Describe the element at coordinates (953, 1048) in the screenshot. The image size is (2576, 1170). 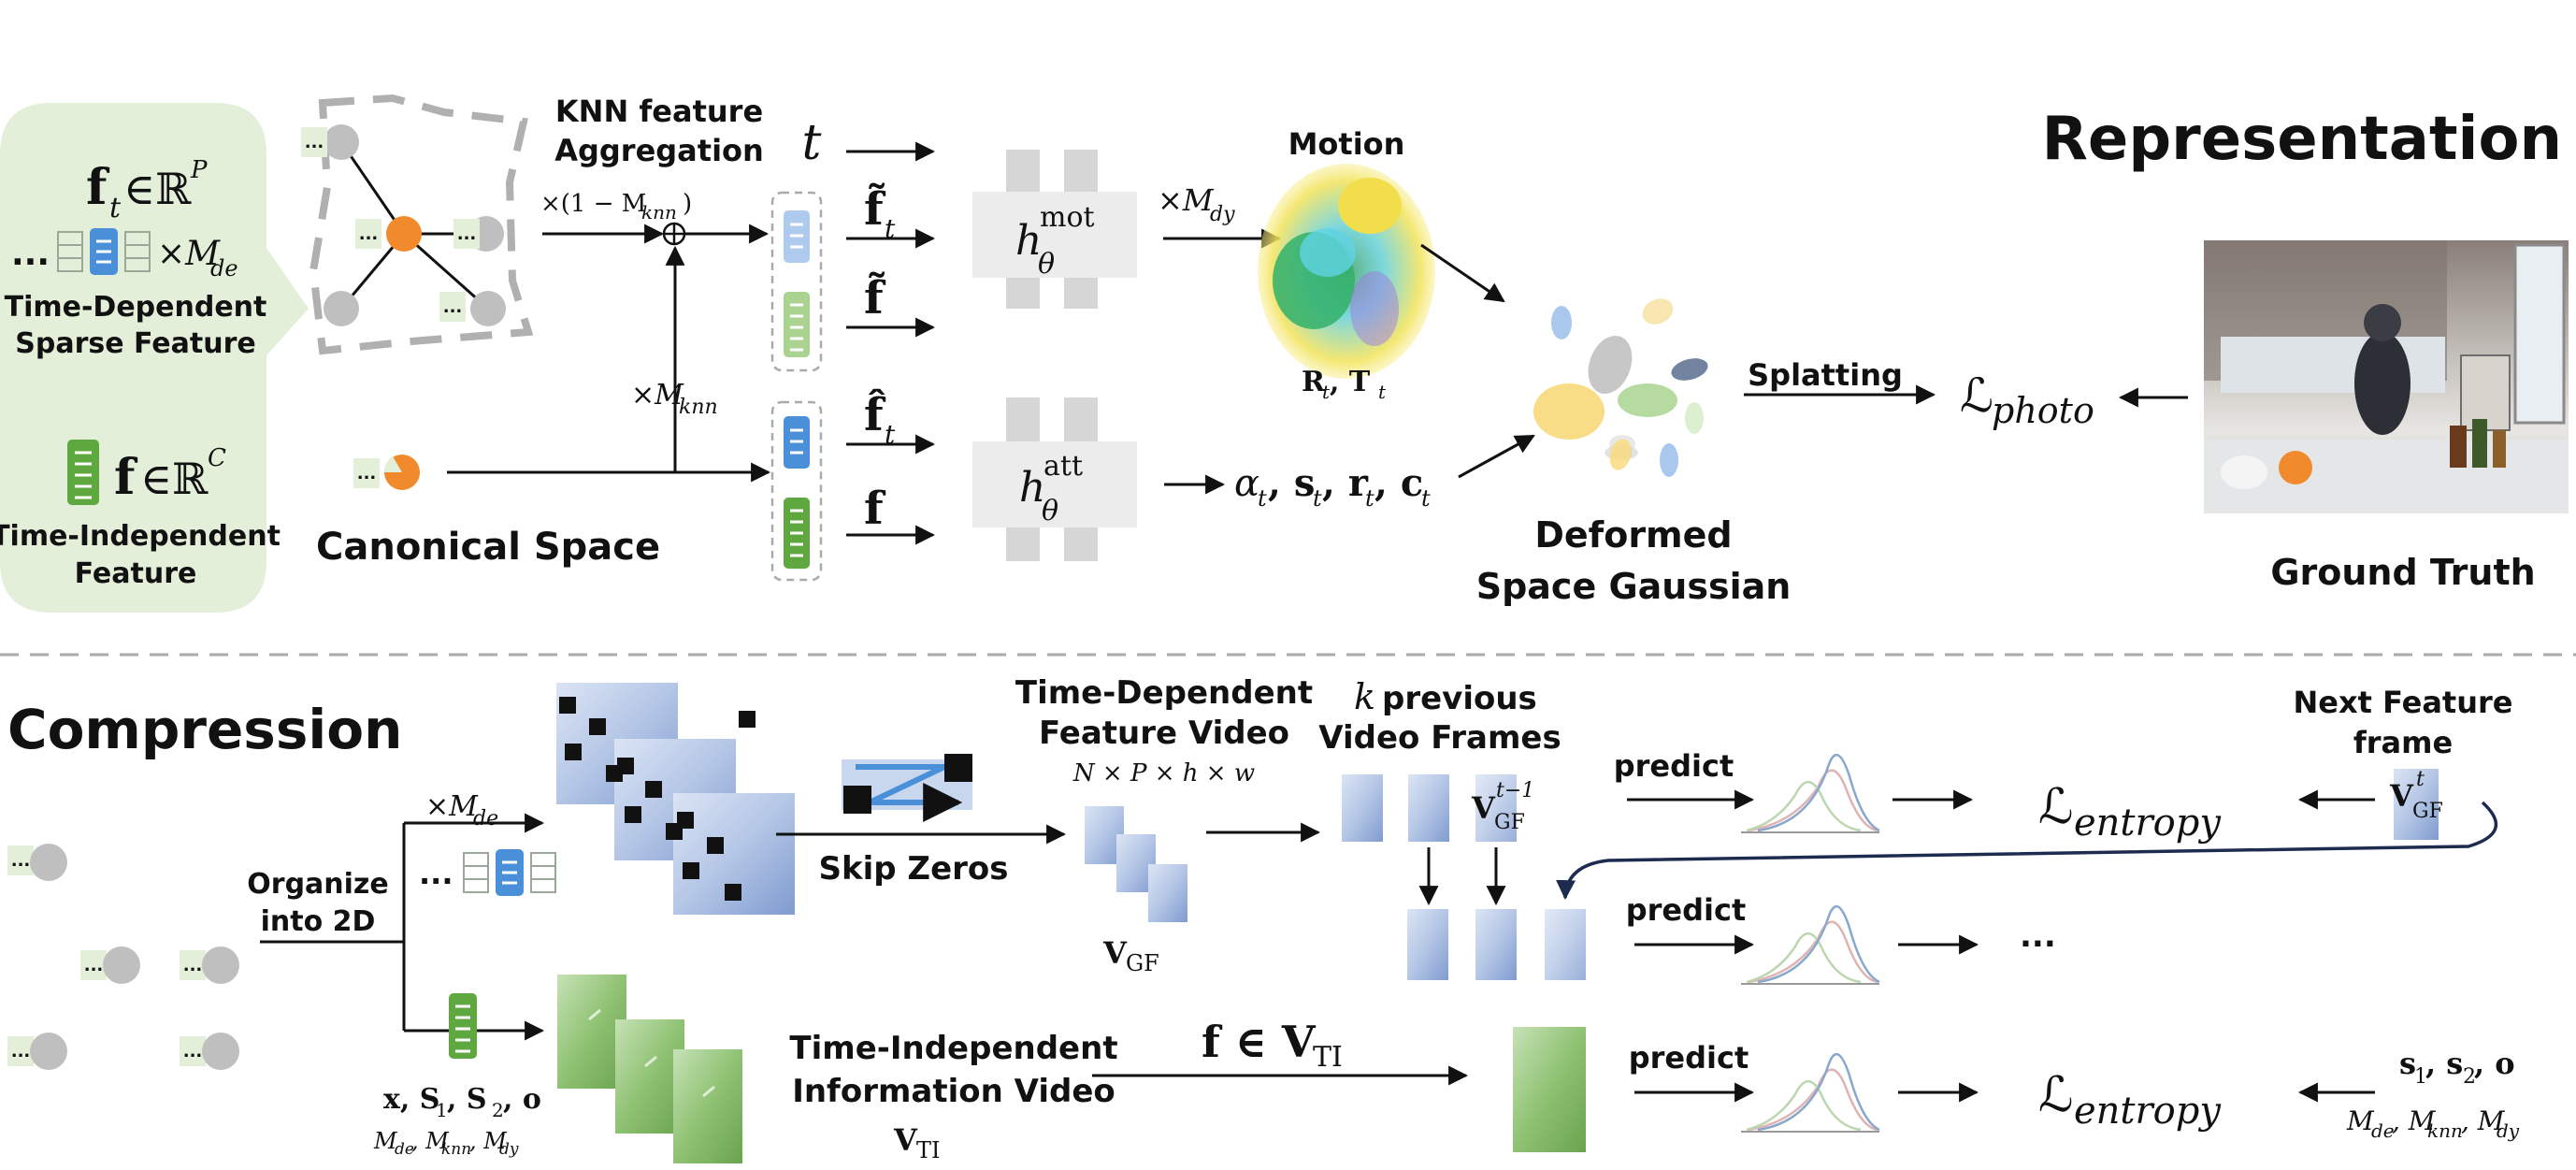
I see `ti-video-label-1: Time-Independent` at that location.